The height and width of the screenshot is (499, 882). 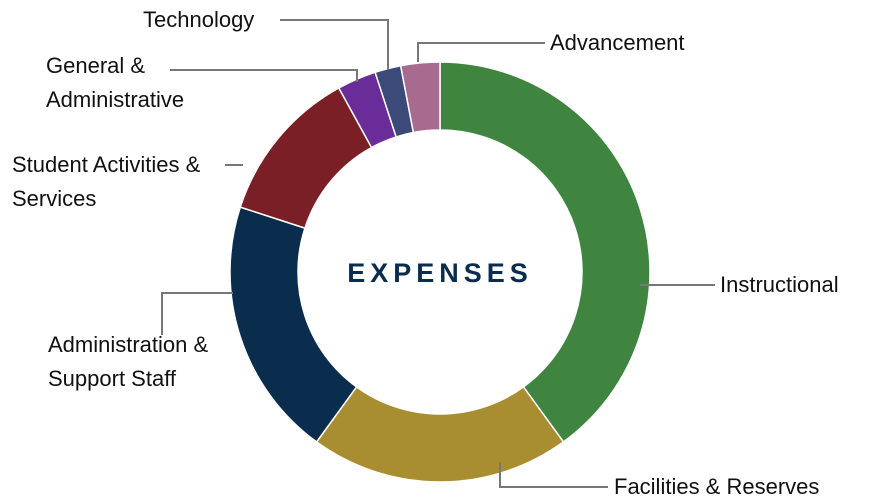 What do you see at coordinates (106, 181) in the screenshot?
I see `segment-label: Student Activities & Services` at bounding box center [106, 181].